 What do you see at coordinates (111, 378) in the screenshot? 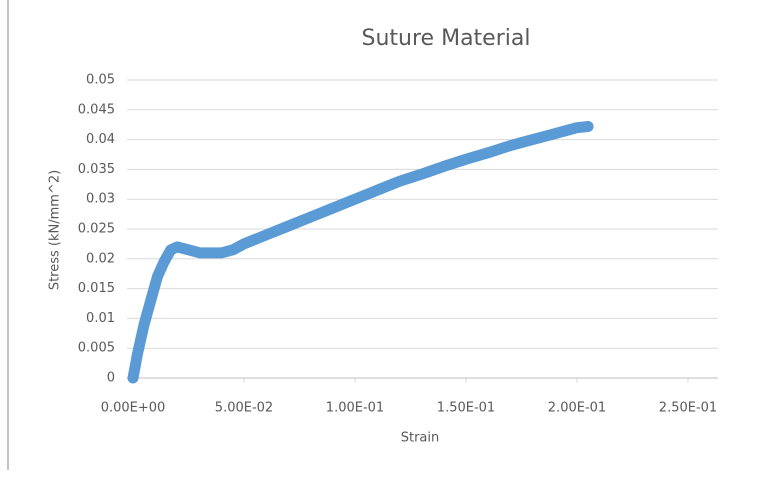
I see `y-tick-label: 0` at bounding box center [111, 378].